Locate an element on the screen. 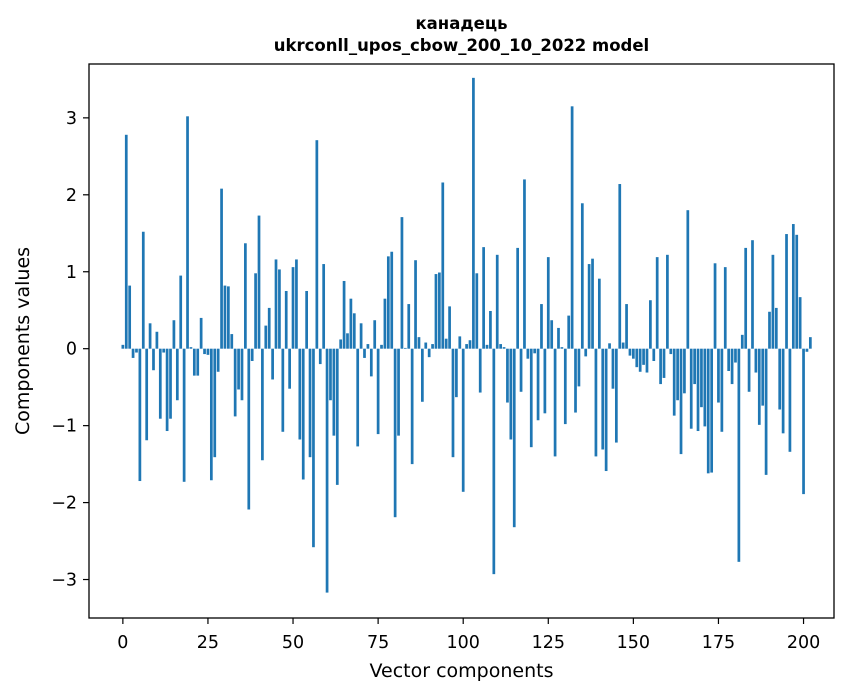 This screenshot has width=847, height=696. y-tick-label-1: 1 is located at coordinates (71, 273).